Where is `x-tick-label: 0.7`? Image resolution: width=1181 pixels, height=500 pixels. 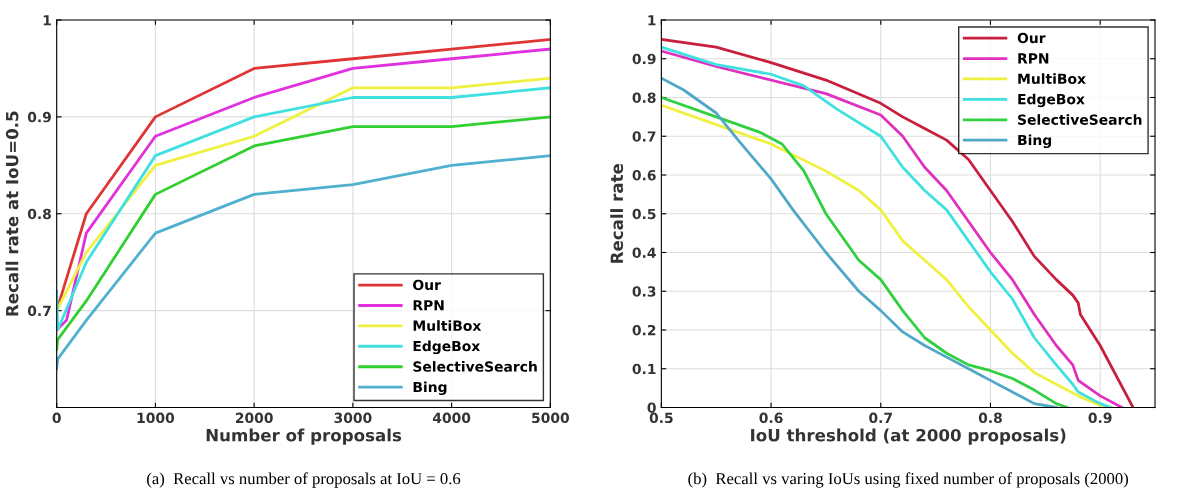
x-tick-label: 0.7 is located at coordinates (880, 418).